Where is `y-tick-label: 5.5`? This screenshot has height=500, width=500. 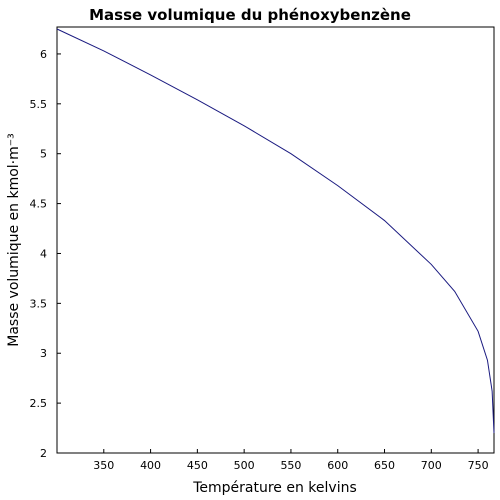 y-tick-label: 5.5 is located at coordinates (39, 104).